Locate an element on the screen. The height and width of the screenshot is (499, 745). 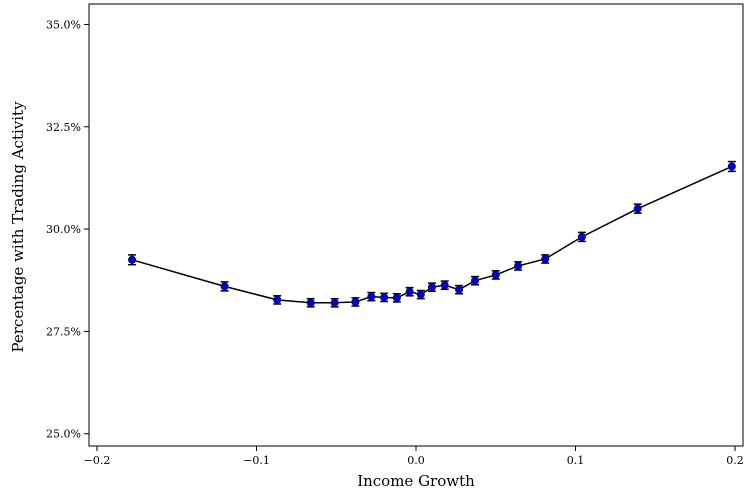
x-axis: −0.2 −0.1 0.0 0.1 0.2 is located at coordinates (414, 456).